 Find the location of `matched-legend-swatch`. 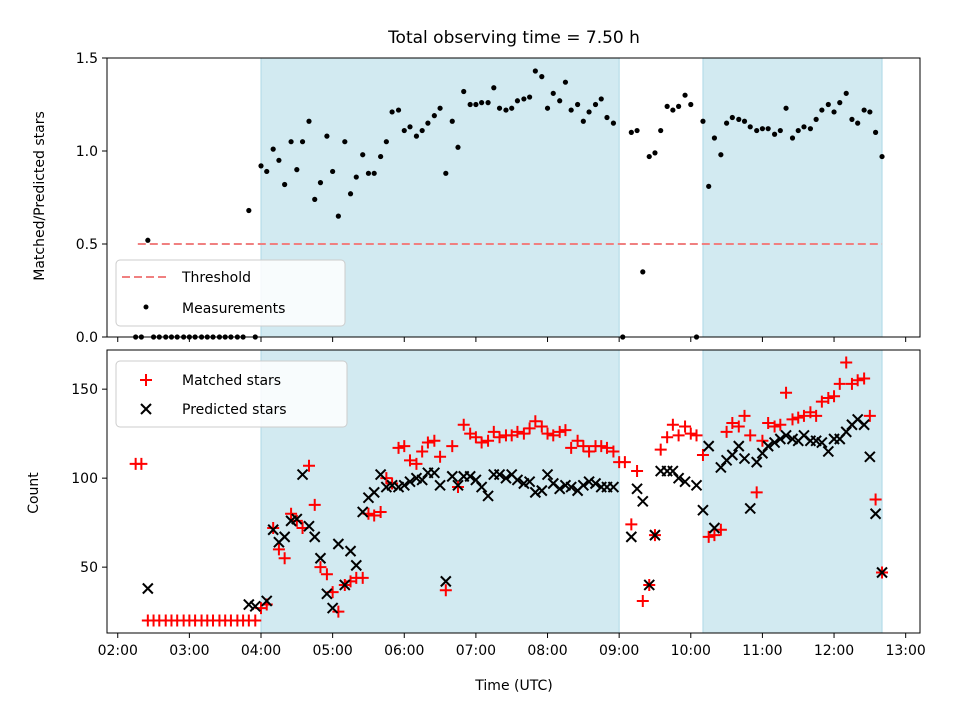

matched-legend-swatch is located at coordinates (146, 380).